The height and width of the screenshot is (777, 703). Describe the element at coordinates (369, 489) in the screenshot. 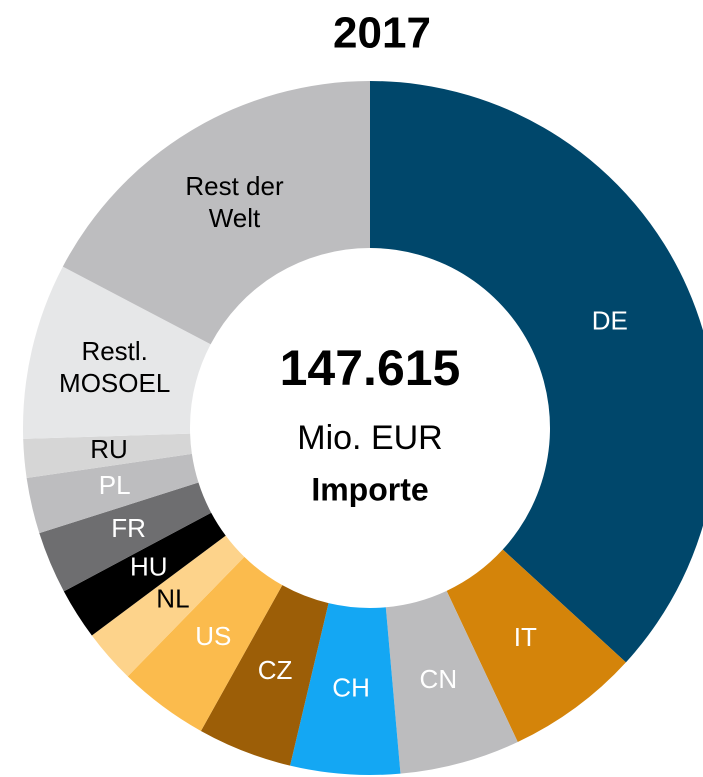

I see `center-label: Importe` at that location.